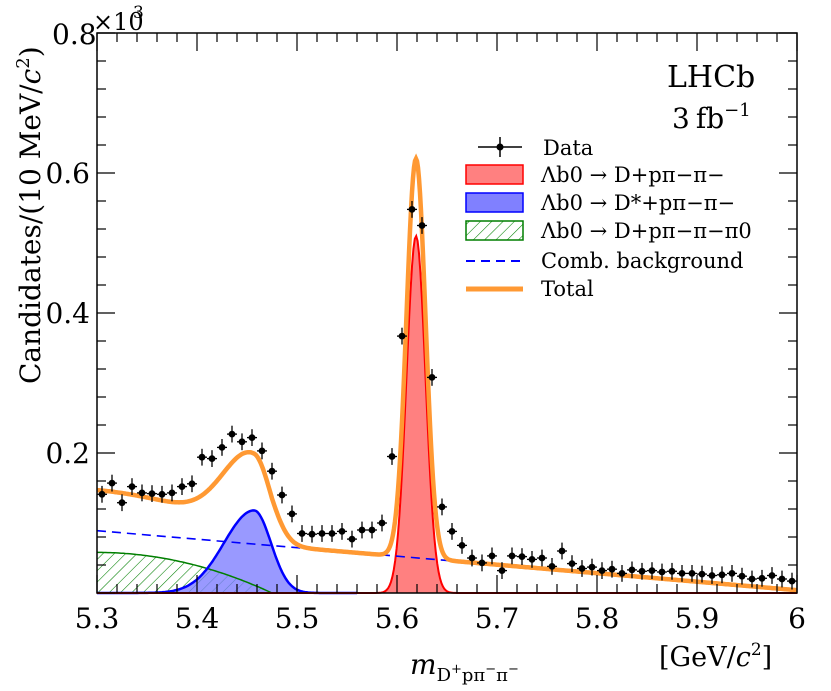  Describe the element at coordinates (67, 313) in the screenshot. I see `y-tick-label: 0.4` at that location.